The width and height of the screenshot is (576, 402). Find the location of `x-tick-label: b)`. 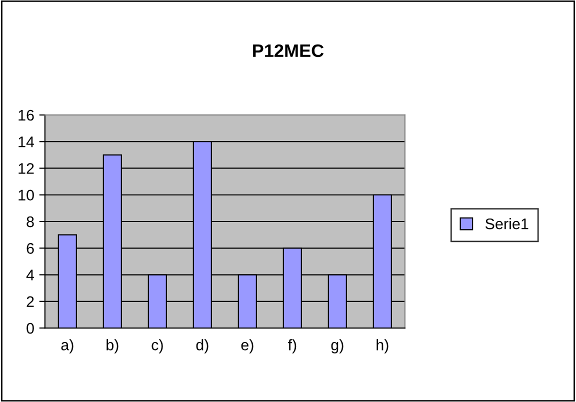

x-tick-label: b) is located at coordinates (112, 346).